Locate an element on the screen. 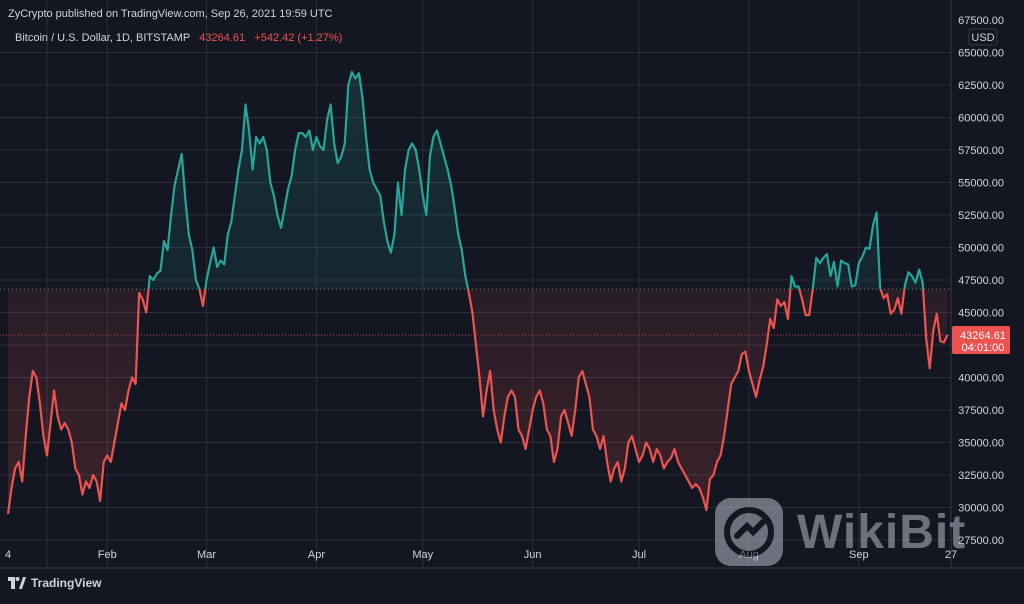  price-tick-label: 52500.00 is located at coordinates (981, 216).